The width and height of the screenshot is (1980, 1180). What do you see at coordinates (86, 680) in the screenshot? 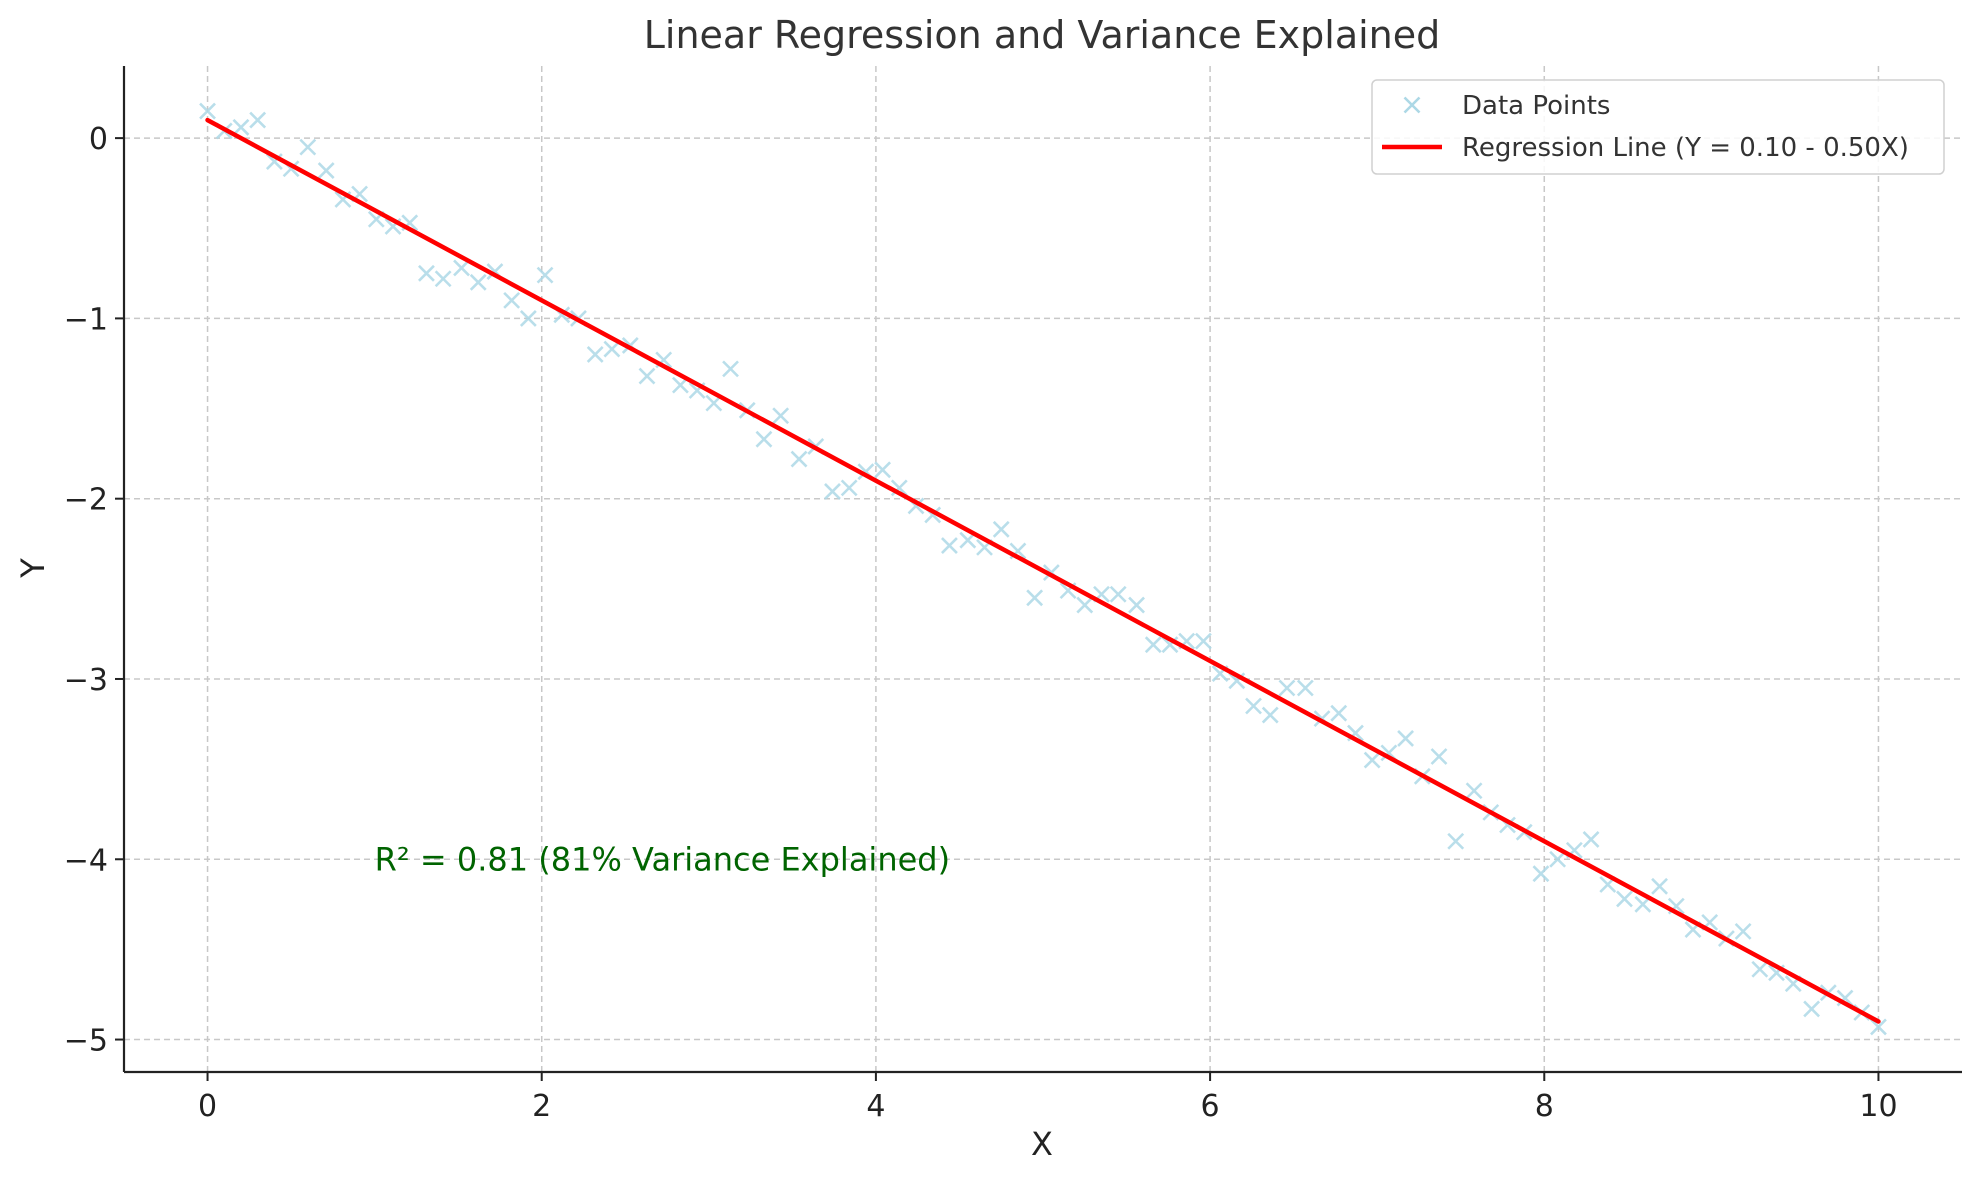
I see `y-tick-label: −3` at bounding box center [86, 680].